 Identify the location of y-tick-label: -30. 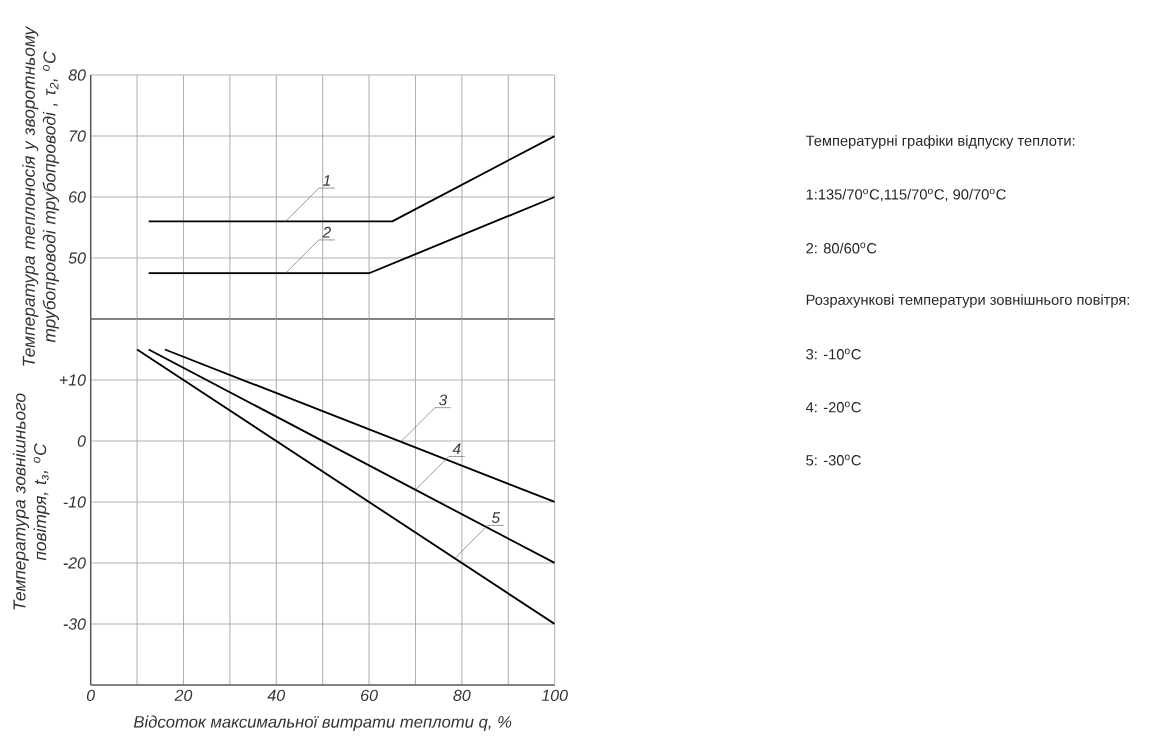
(74, 624).